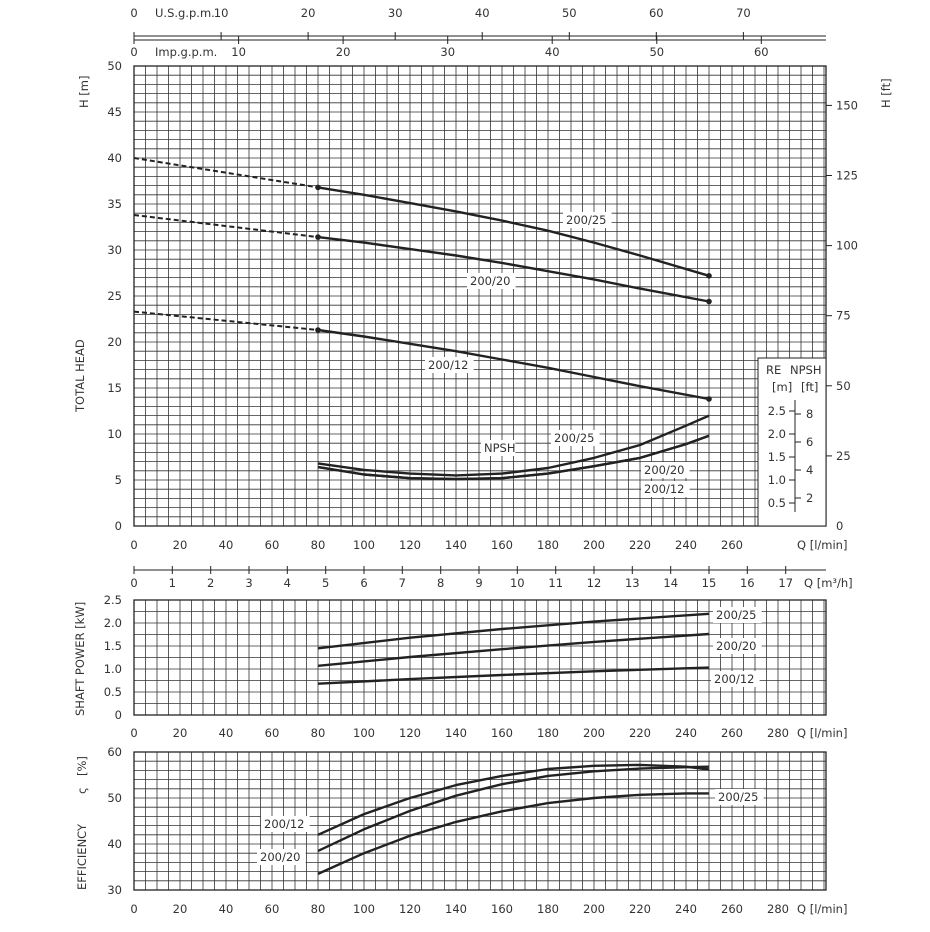  Describe the element at coordinates (248, 583) in the screenshot. I see `flow-m3h-tick-label: 3` at that location.